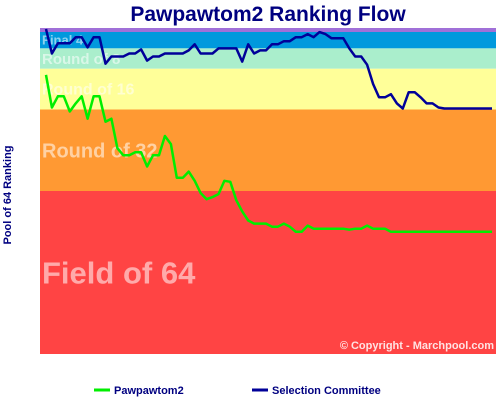 The width and height of the screenshot is (500, 400). What do you see at coordinates (268, 30) in the screenshot?
I see `band-top-strip` at bounding box center [268, 30].